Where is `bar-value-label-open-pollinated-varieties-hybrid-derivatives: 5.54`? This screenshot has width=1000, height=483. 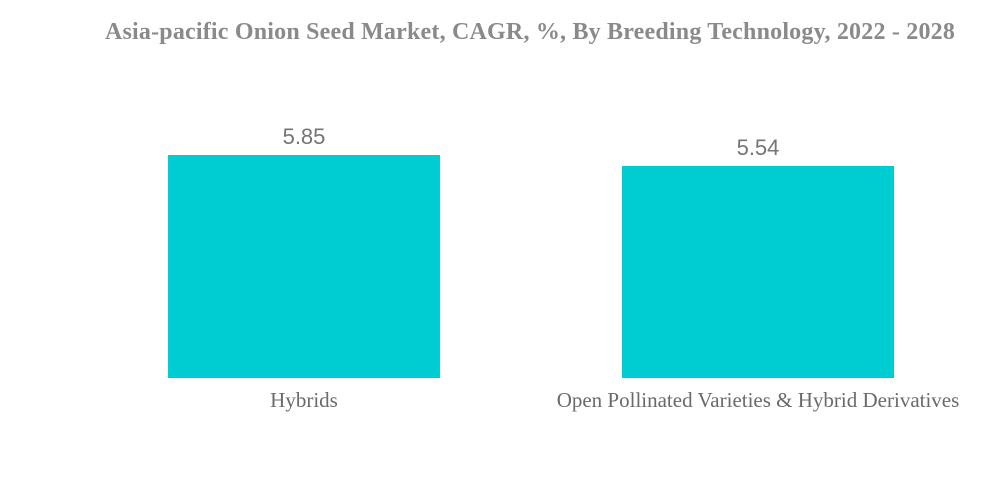
bar-value-label-open-pollinated-varieties-hybrid-derivatives: 5.54 is located at coordinates (758, 147).